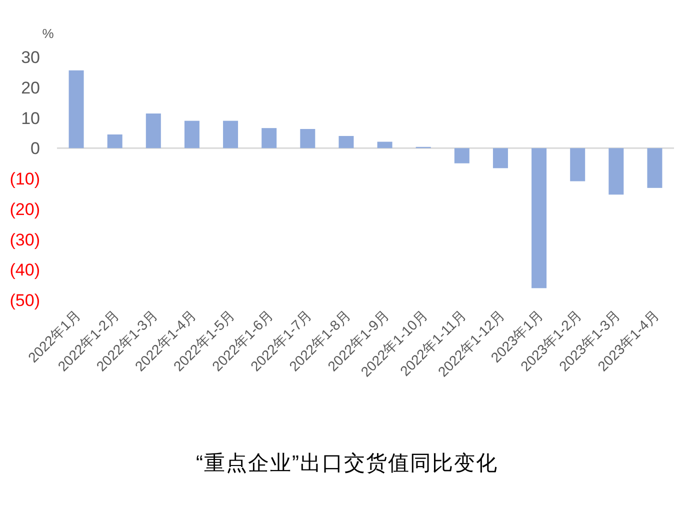 This screenshot has height=514, width=694. What do you see at coordinates (25, 300) in the screenshot?
I see `y-tick-label: (50)` at bounding box center [25, 300].